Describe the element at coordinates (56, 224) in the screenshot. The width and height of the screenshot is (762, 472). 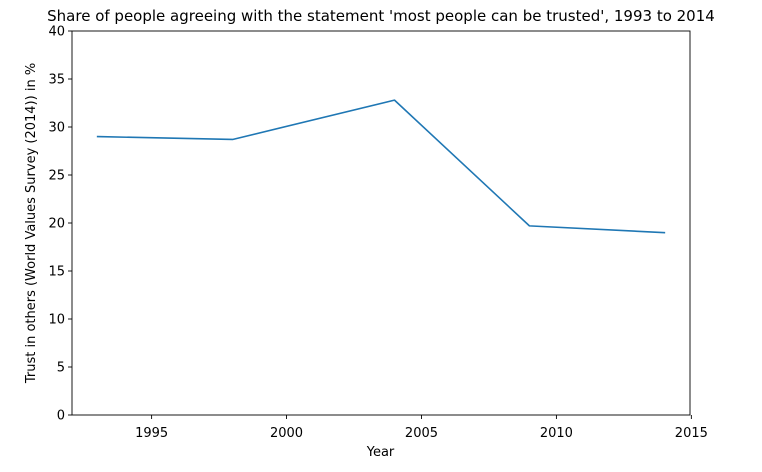
I see `y-tick-label: 20` at that location.